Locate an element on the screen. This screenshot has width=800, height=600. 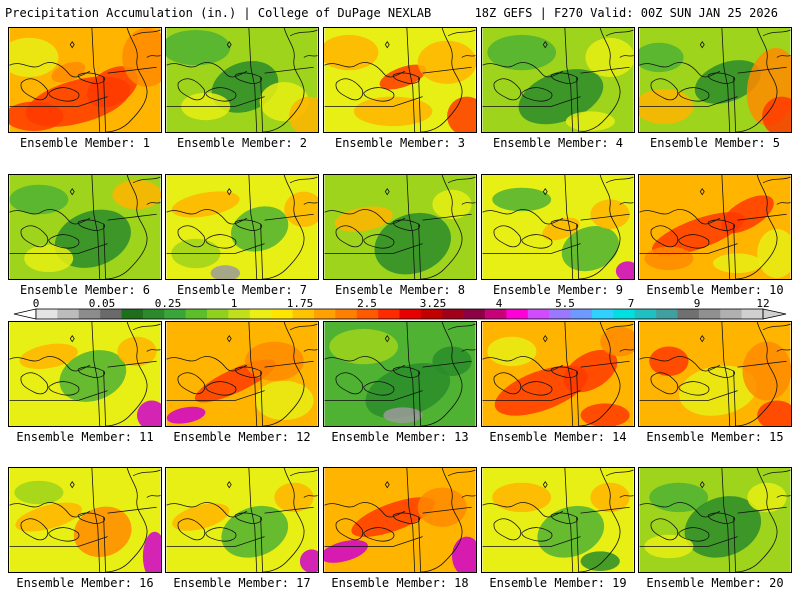
colorbar-tick: 0 is located at coordinates (36, 303).